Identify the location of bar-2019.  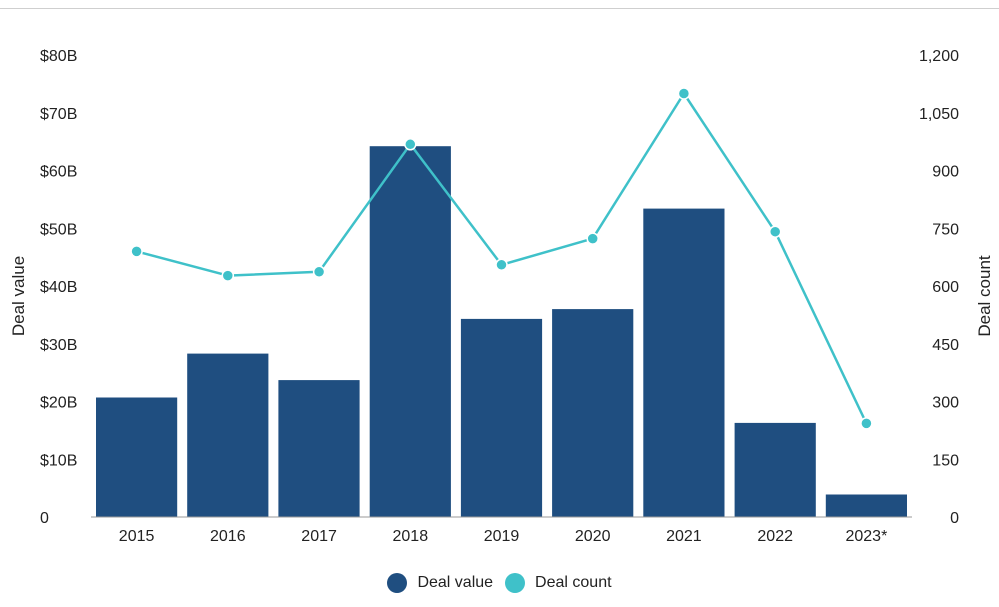
(501, 417).